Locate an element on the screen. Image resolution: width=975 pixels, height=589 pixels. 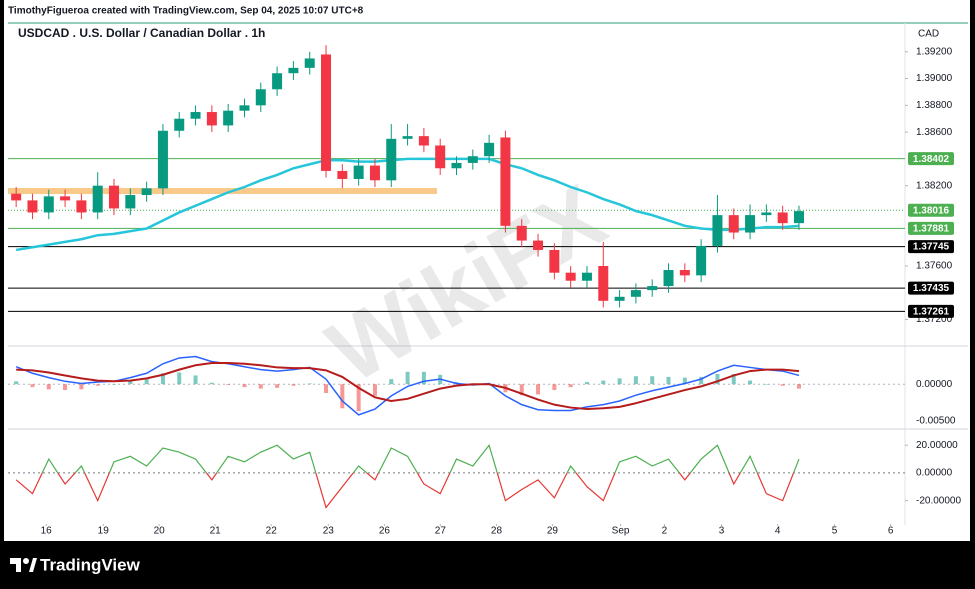
oscillator-line is located at coordinates (420, 458).